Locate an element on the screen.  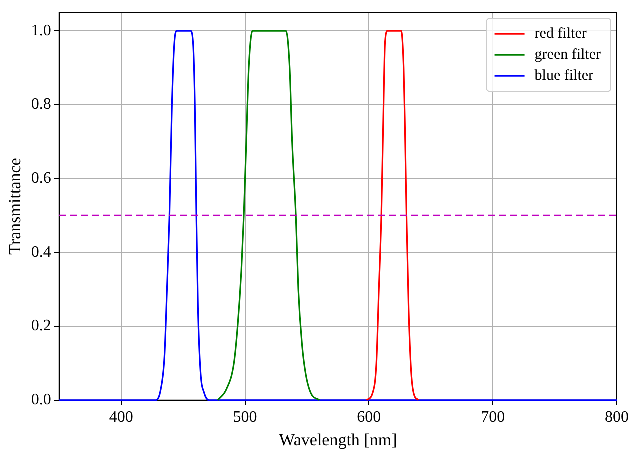
y-tick-label: 0.0 is located at coordinates (41, 400).